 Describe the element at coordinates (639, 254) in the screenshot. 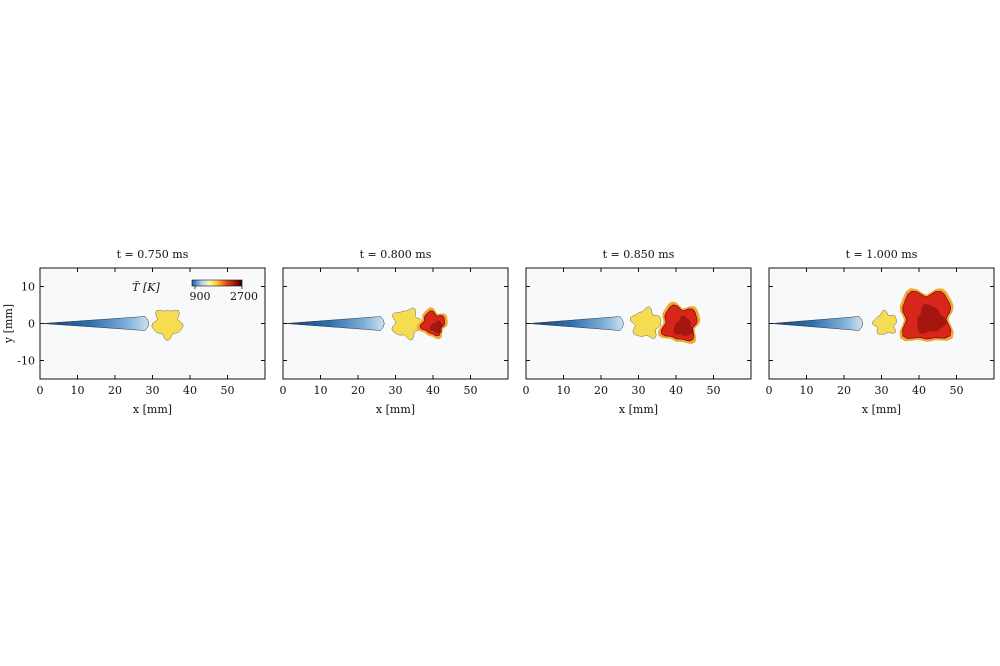

I see `panel-title: t = 0.850 ms` at that location.